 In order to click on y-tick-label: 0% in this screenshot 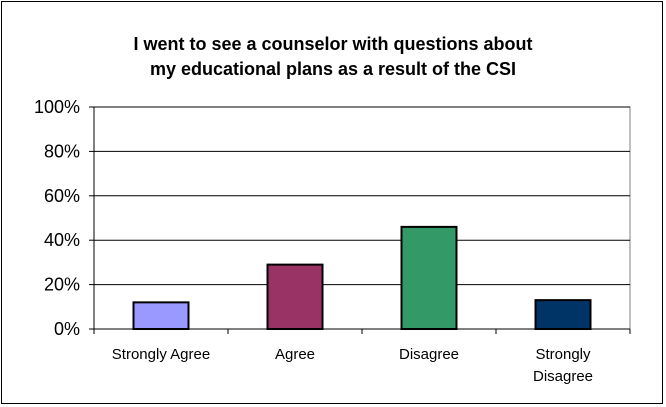, I will do `click(67, 329)`.